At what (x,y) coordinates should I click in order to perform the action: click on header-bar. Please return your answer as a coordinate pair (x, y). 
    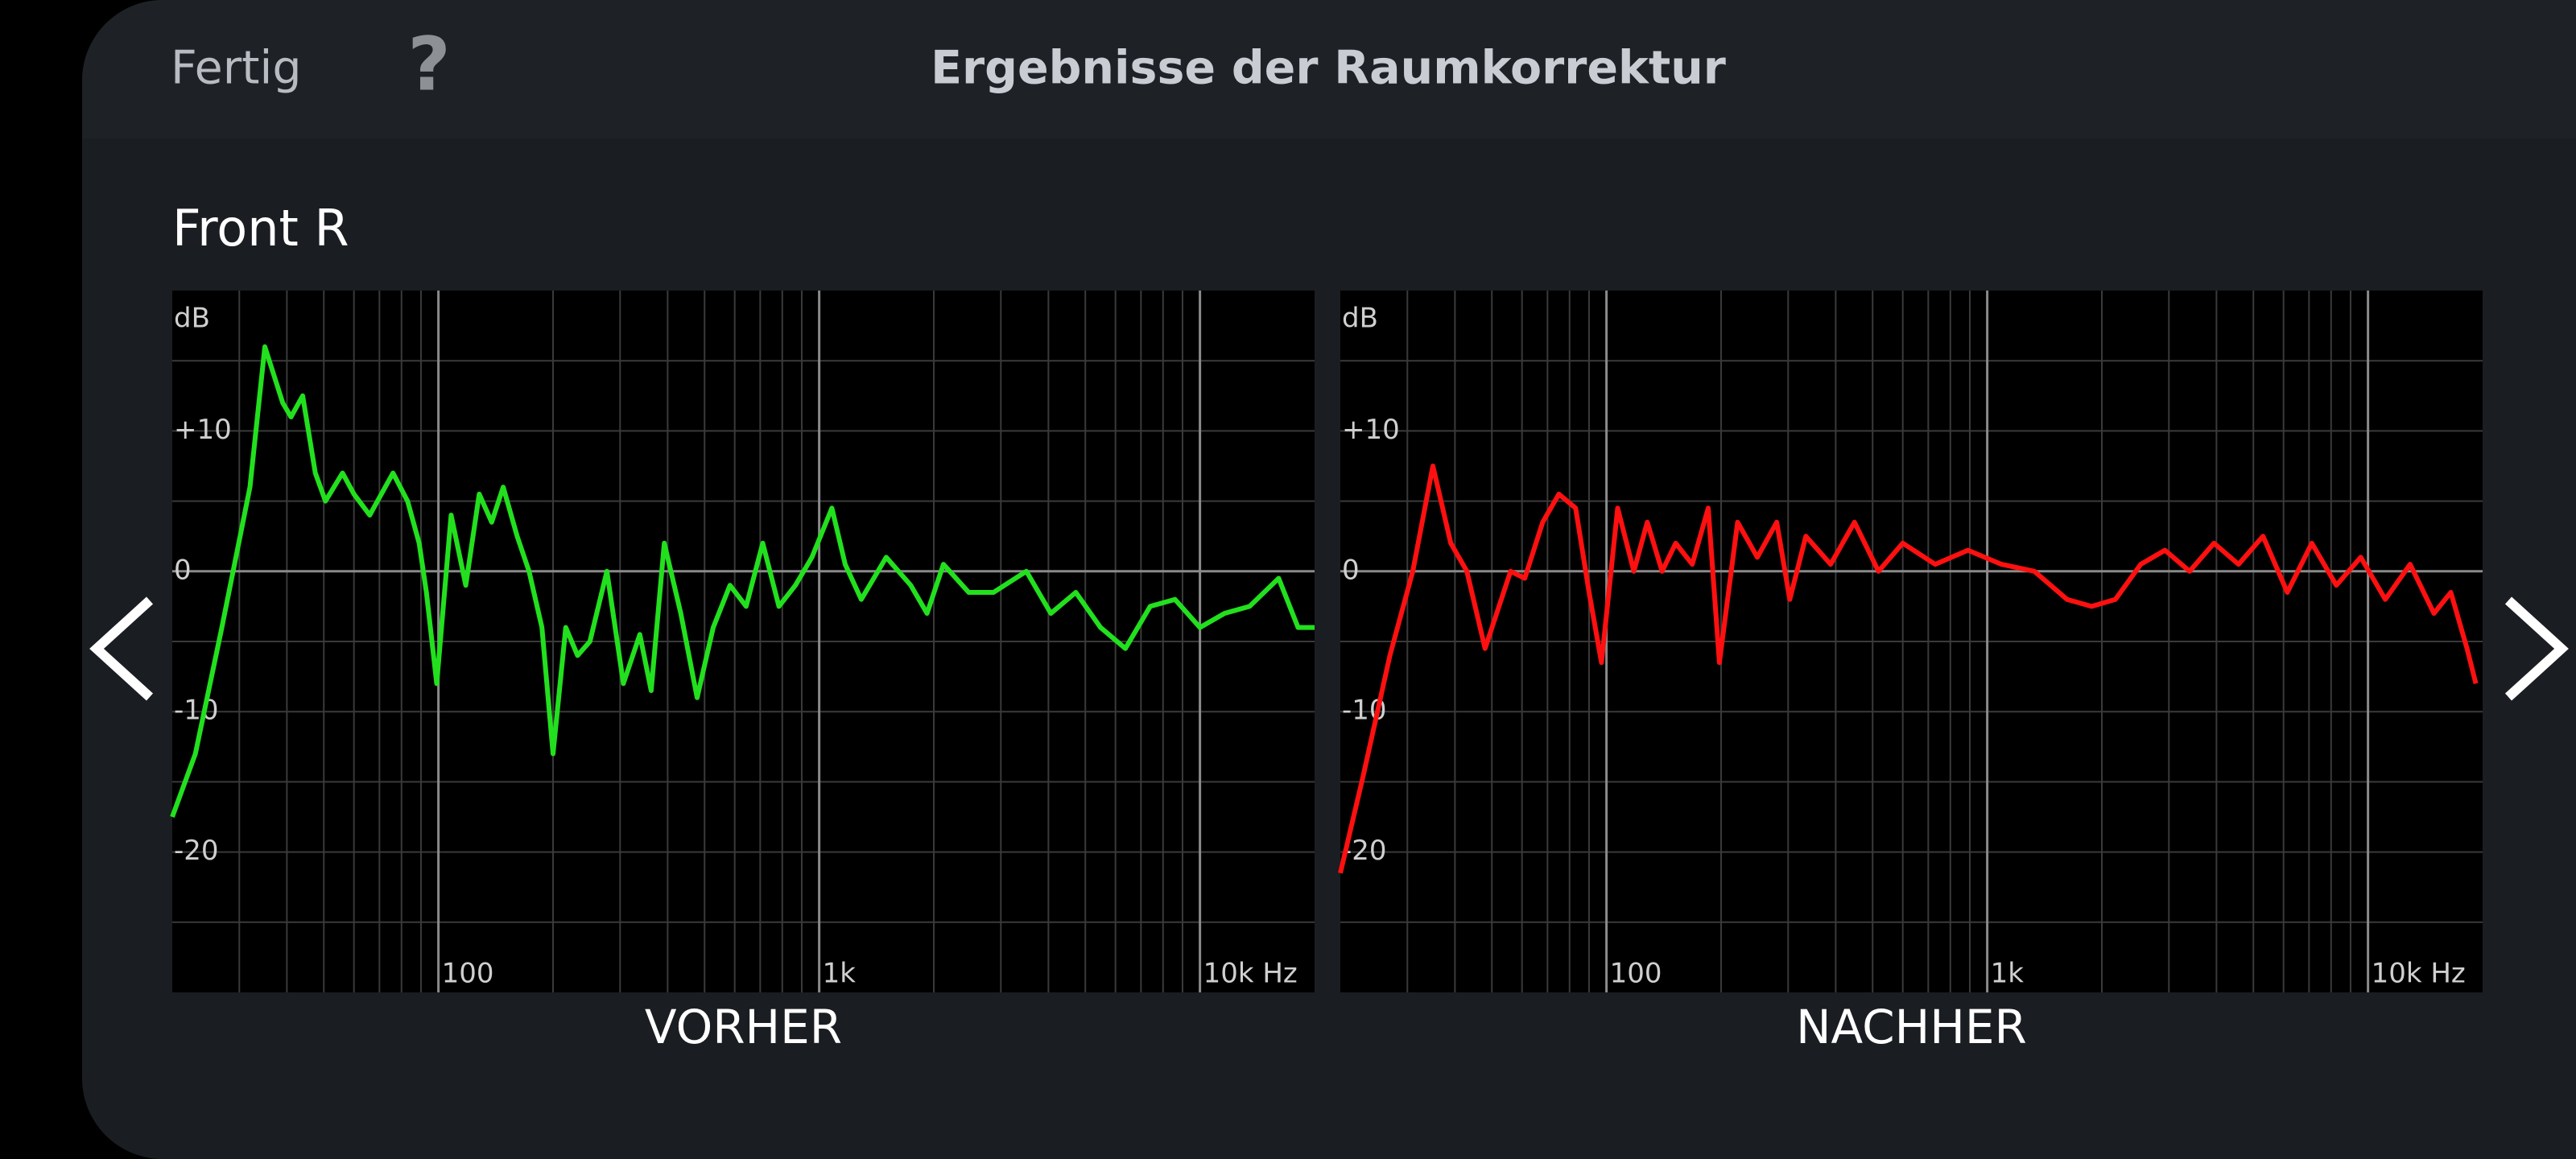
    Looking at the image, I should click on (1329, 69).